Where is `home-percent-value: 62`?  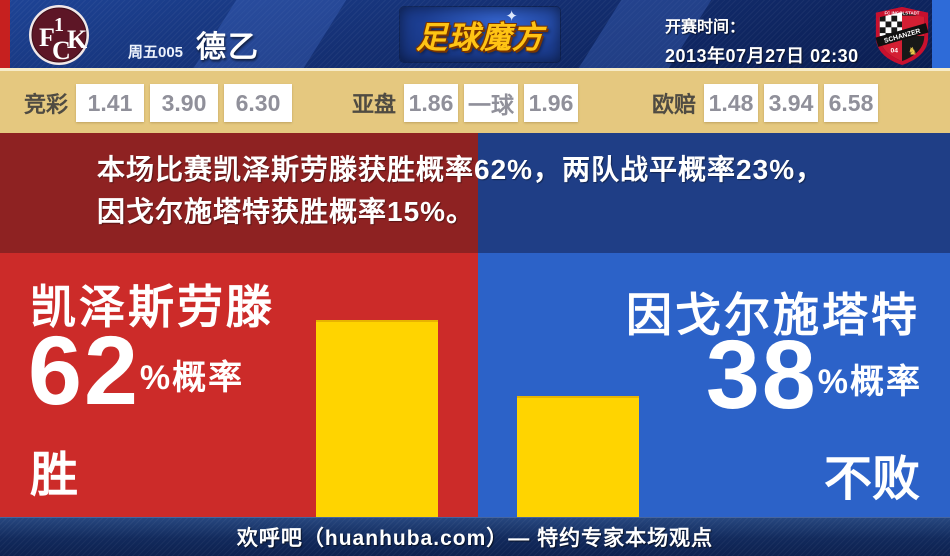 home-percent-value: 62 is located at coordinates (84, 370).